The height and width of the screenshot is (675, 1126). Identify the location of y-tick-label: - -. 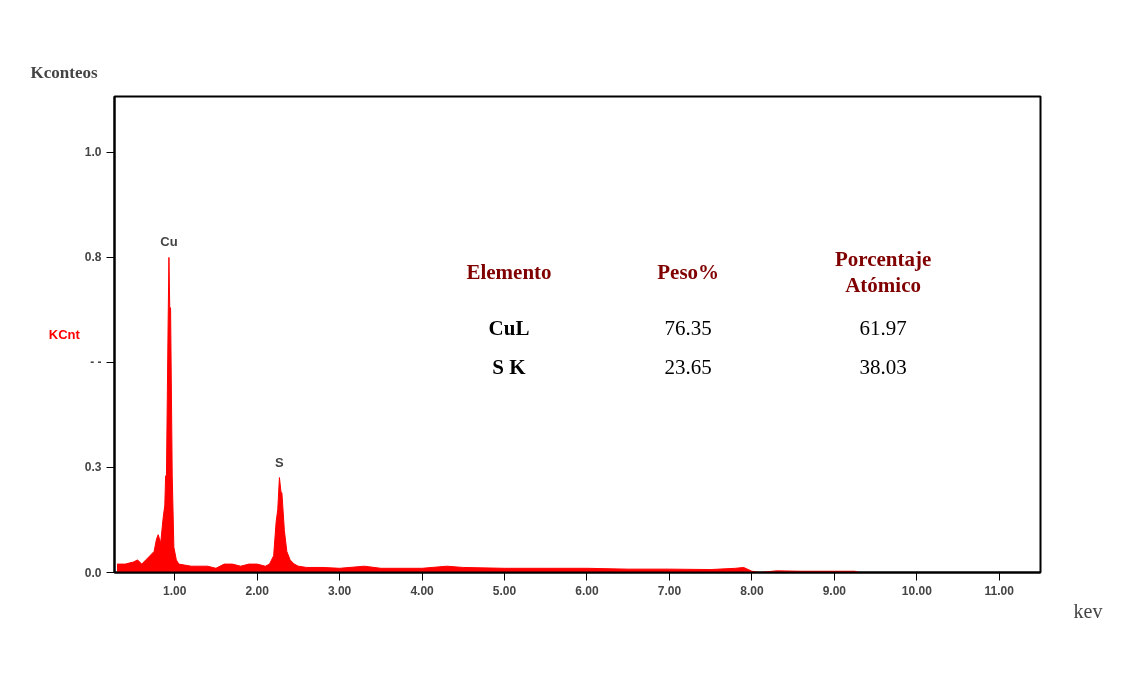
(96, 362).